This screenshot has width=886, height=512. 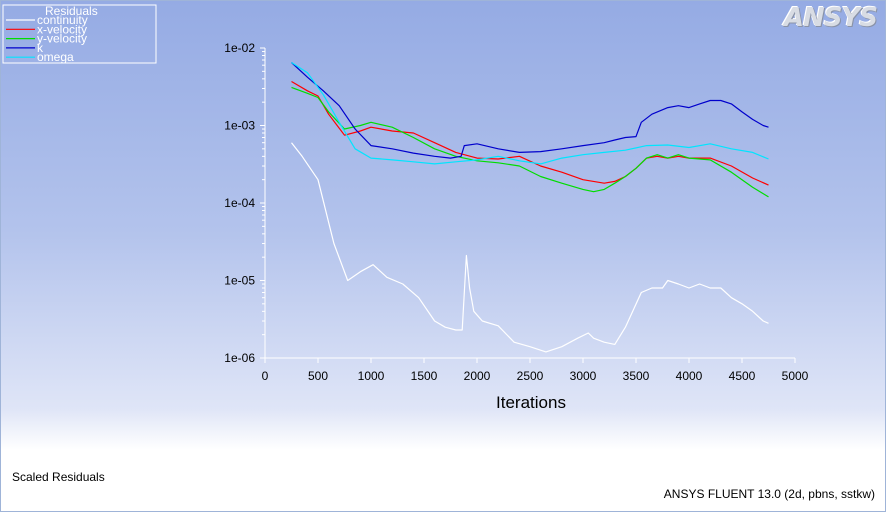 I want to click on x-tick-label: 4000, so click(x=689, y=376).